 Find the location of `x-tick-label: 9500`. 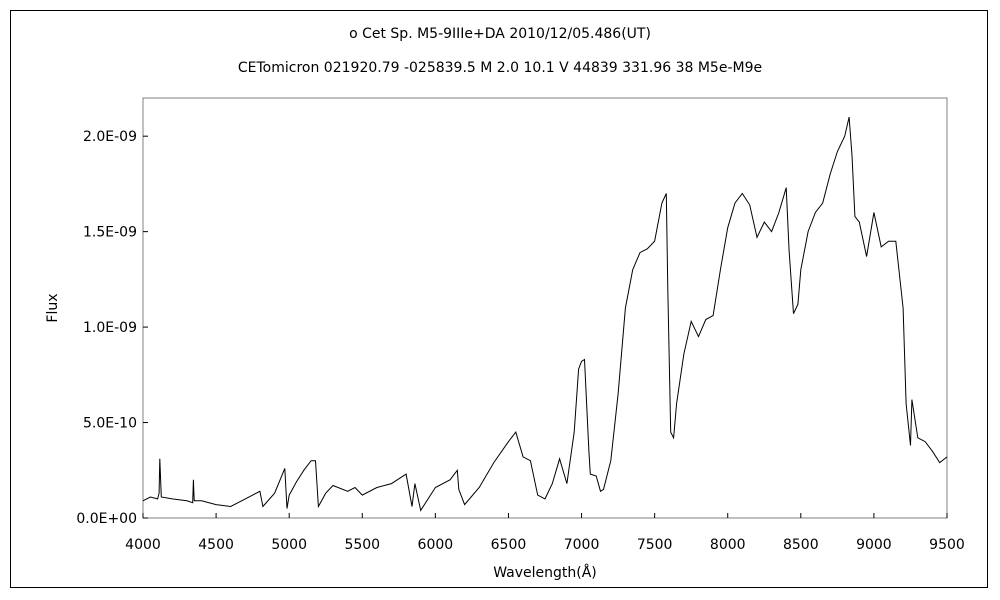

x-tick-label: 9500 is located at coordinates (947, 545).